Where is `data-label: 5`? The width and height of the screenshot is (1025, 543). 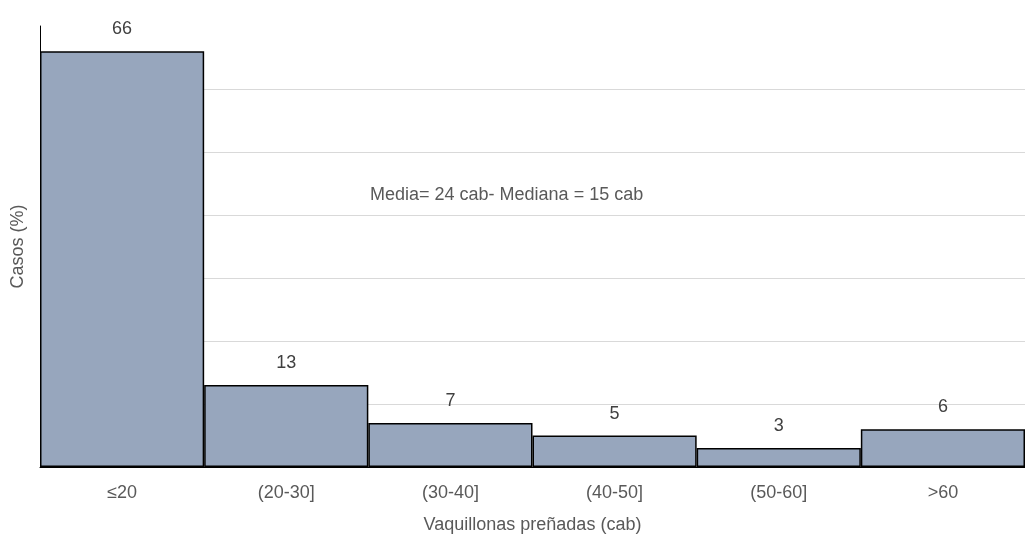
data-label: 5 is located at coordinates (614, 412).